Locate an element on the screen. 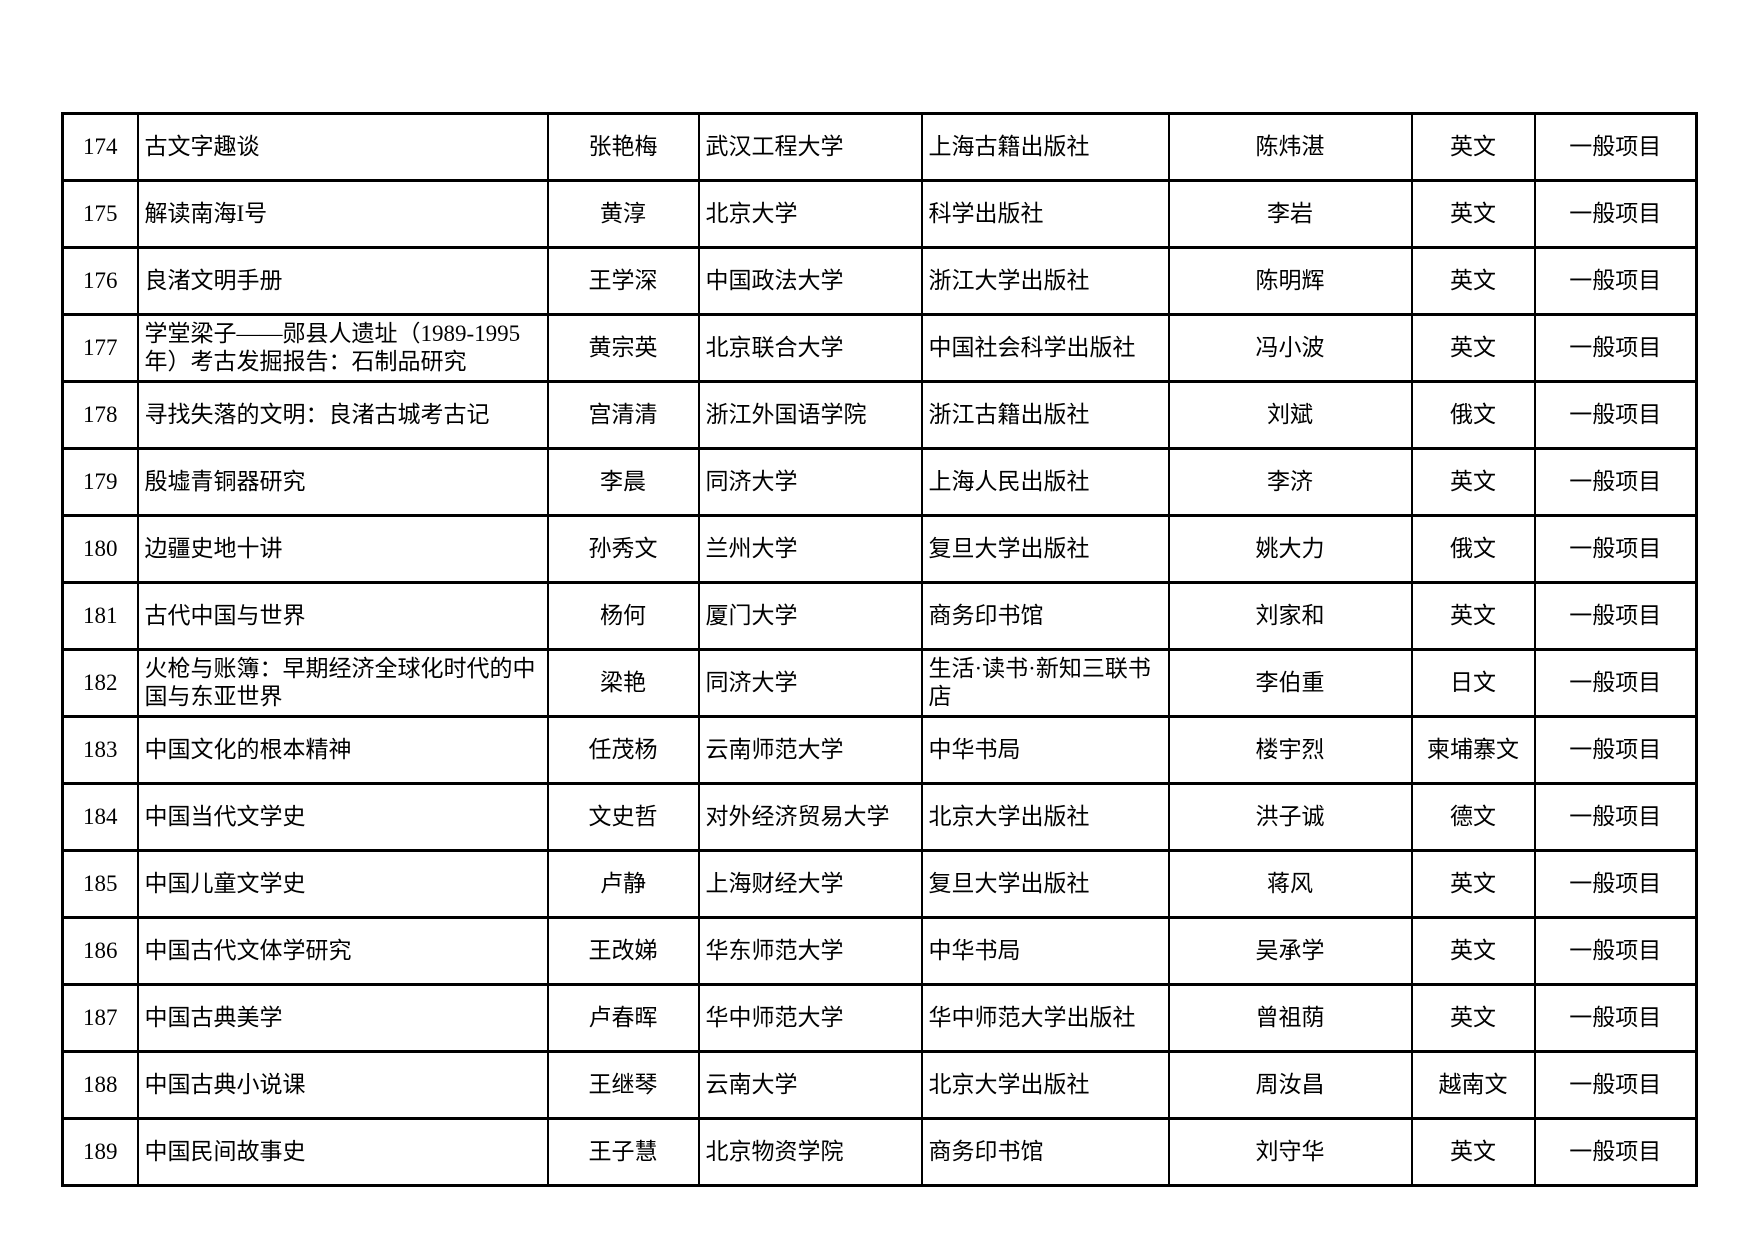 This screenshot has height=1241, width=1755. cell-row-number: 182 is located at coordinates (100, 683).